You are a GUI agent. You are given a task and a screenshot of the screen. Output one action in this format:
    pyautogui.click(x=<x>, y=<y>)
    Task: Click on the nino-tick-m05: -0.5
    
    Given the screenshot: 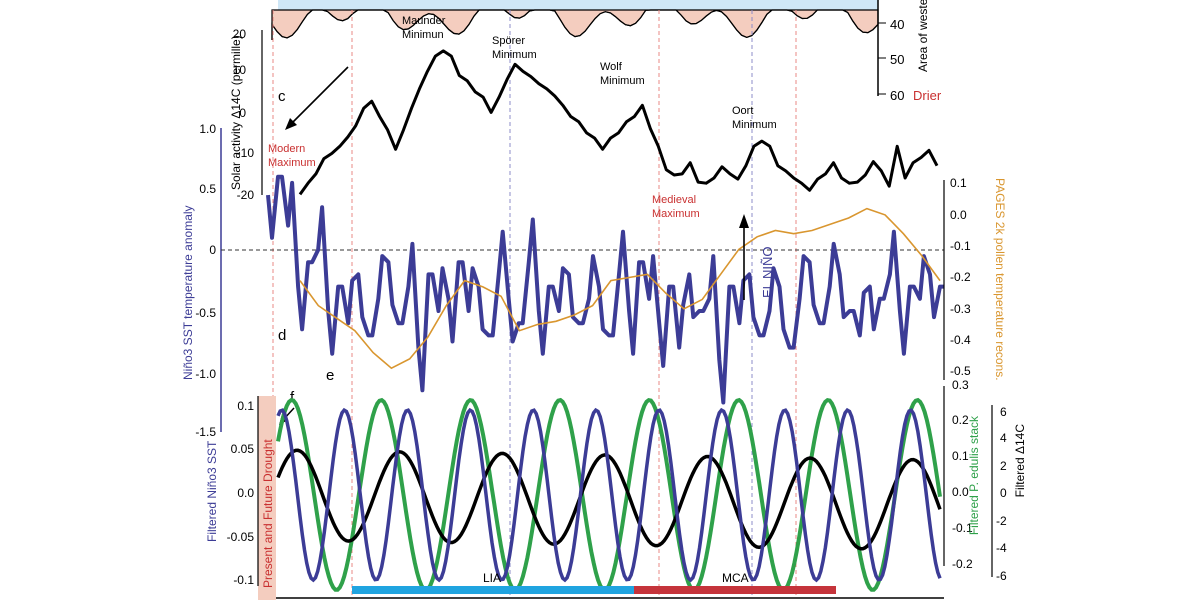 What is the action you would take?
    pyautogui.click(x=205, y=313)
    